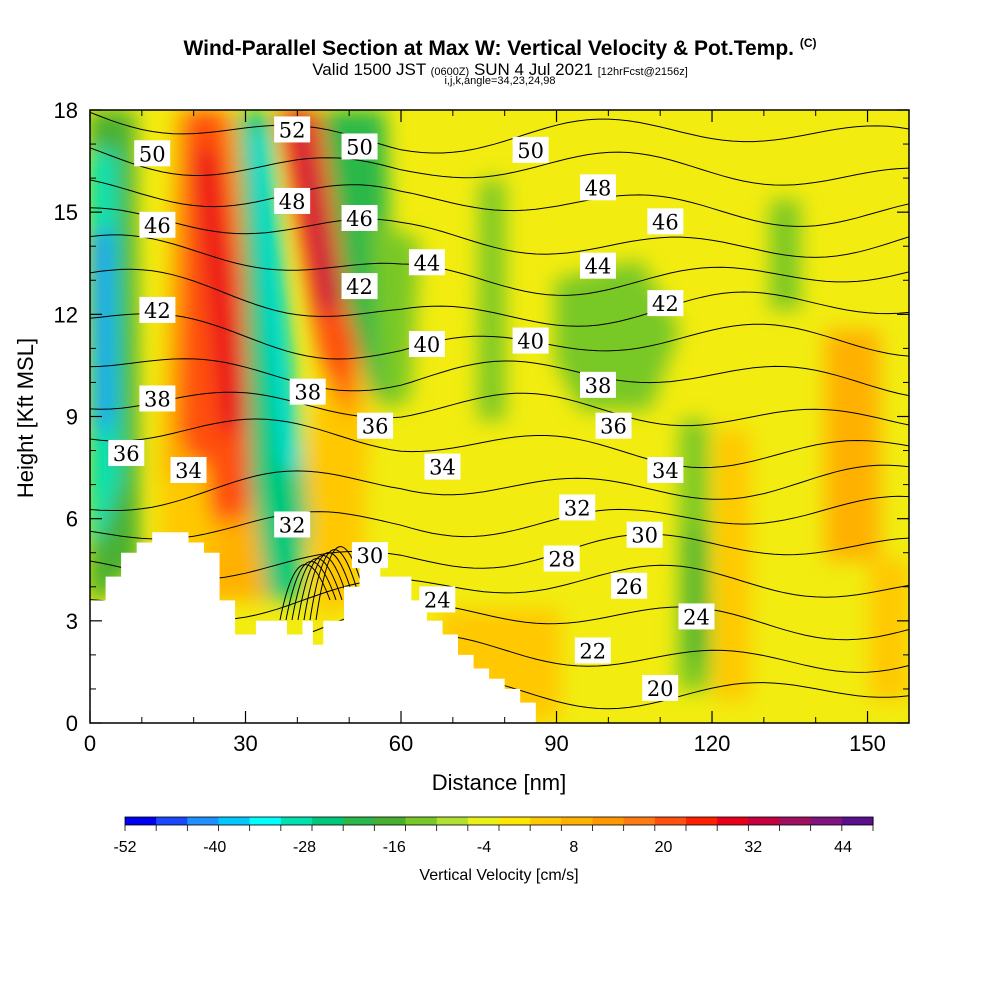 The width and height of the screenshot is (1000, 1000). What do you see at coordinates (808, 43) in the screenshot?
I see `copyright-mark: (C)` at bounding box center [808, 43].